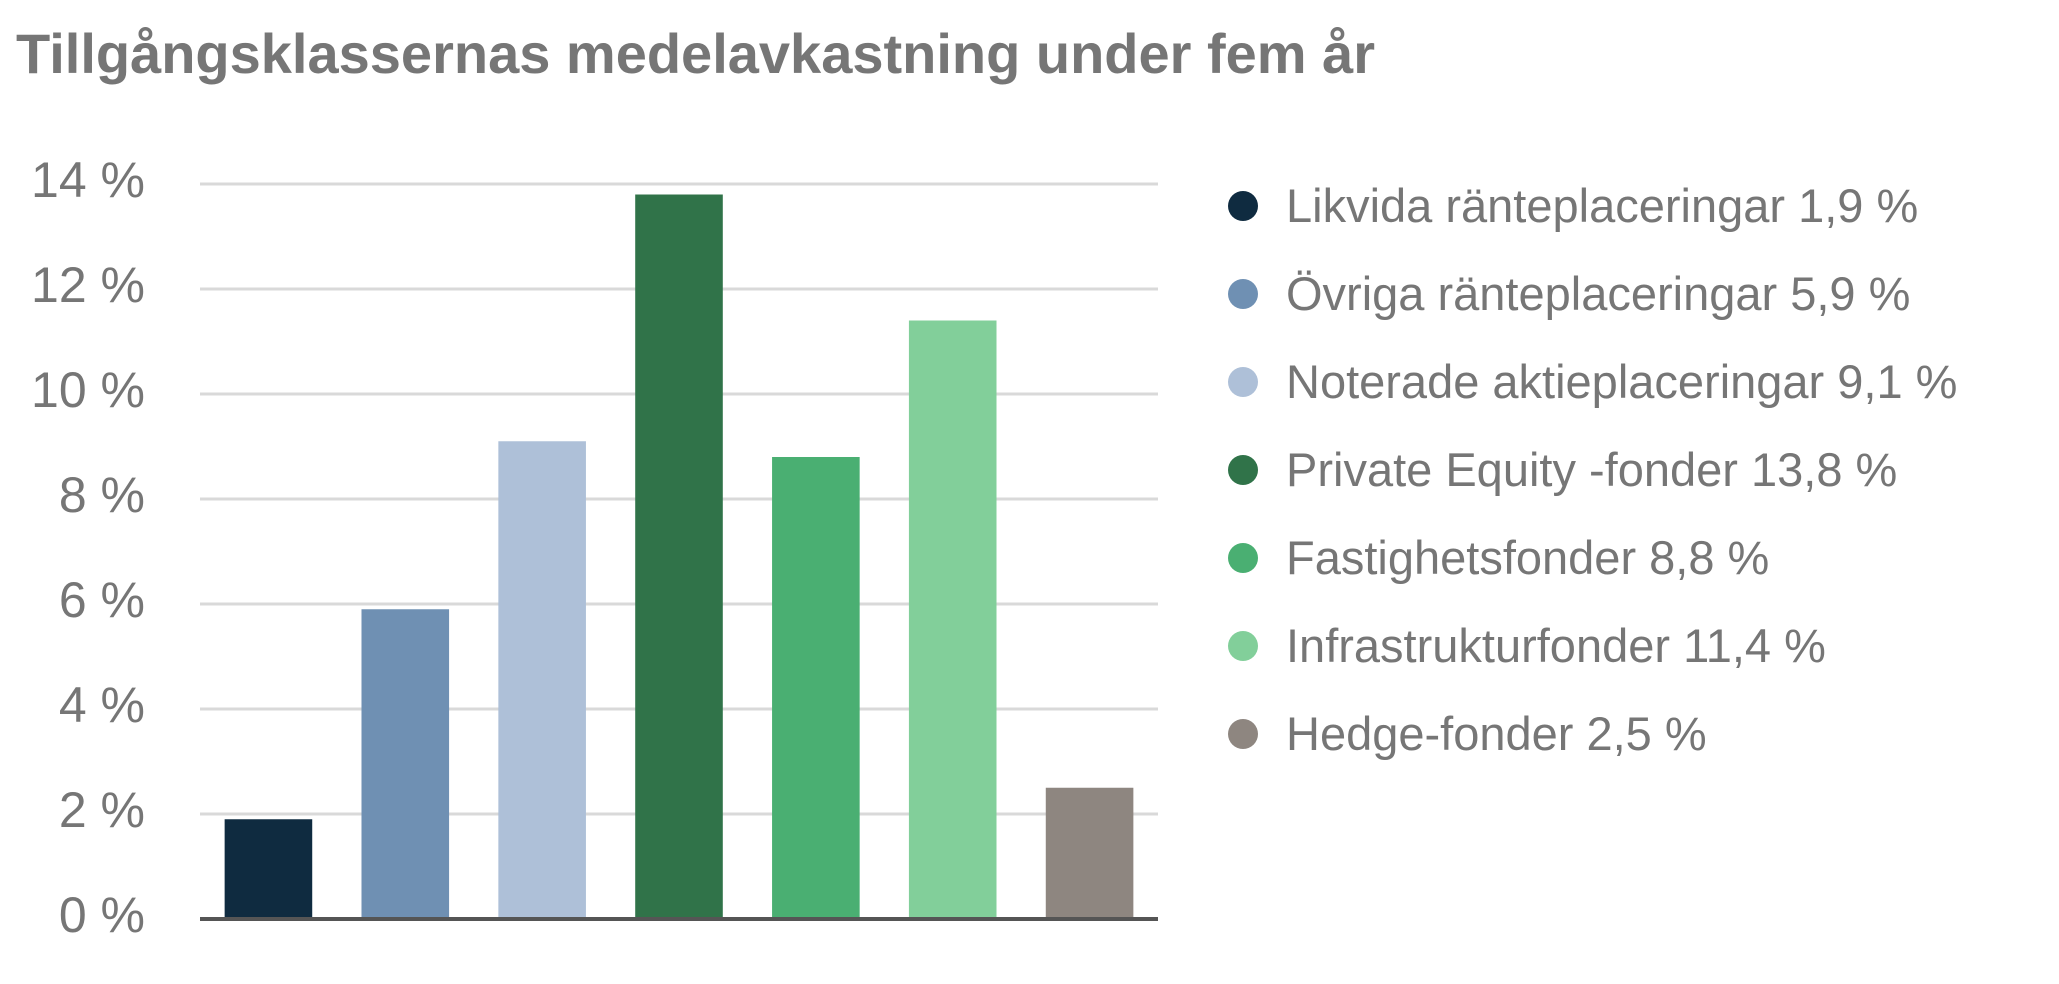  I want to click on legend-label: Fastighetsfonder 8,8 %, so click(1528, 557).